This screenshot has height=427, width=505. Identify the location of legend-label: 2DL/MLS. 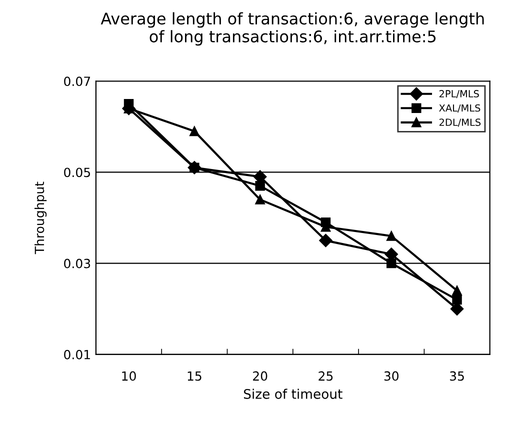
(460, 122).